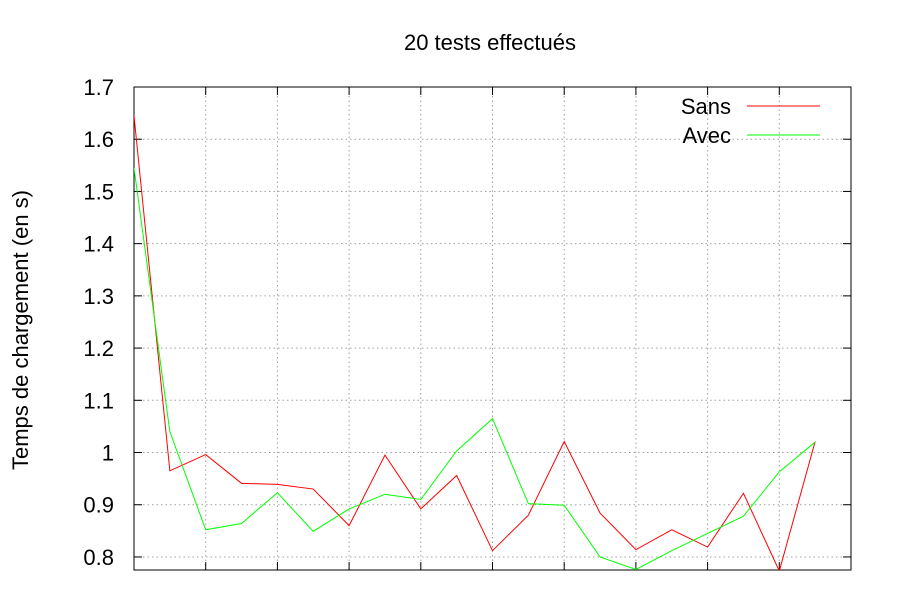 The height and width of the screenshot is (600, 900). What do you see at coordinates (20, 330) in the screenshot?
I see `y-axis-label: Temps de chargement (en s)` at bounding box center [20, 330].